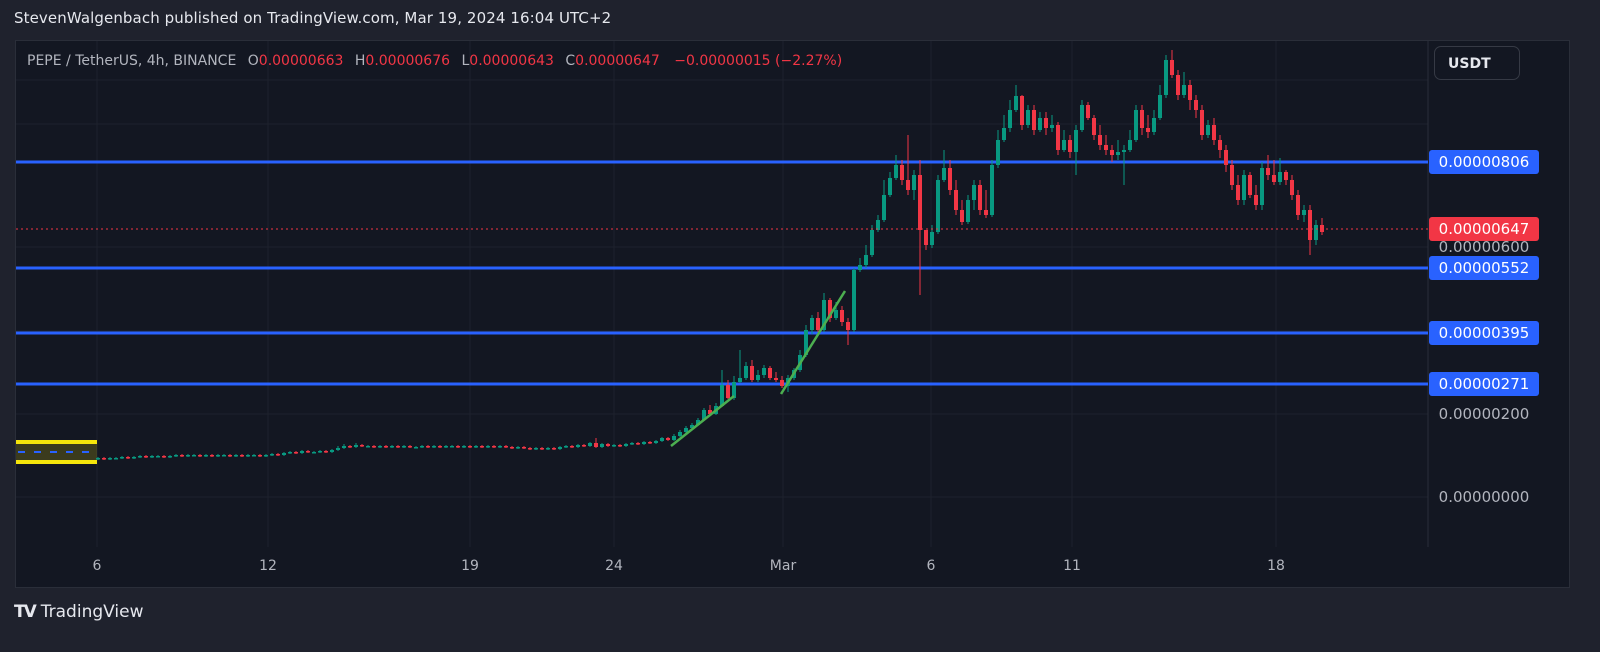  Describe the element at coordinates (758, 368) in the screenshot. I see `trendlines` at that location.